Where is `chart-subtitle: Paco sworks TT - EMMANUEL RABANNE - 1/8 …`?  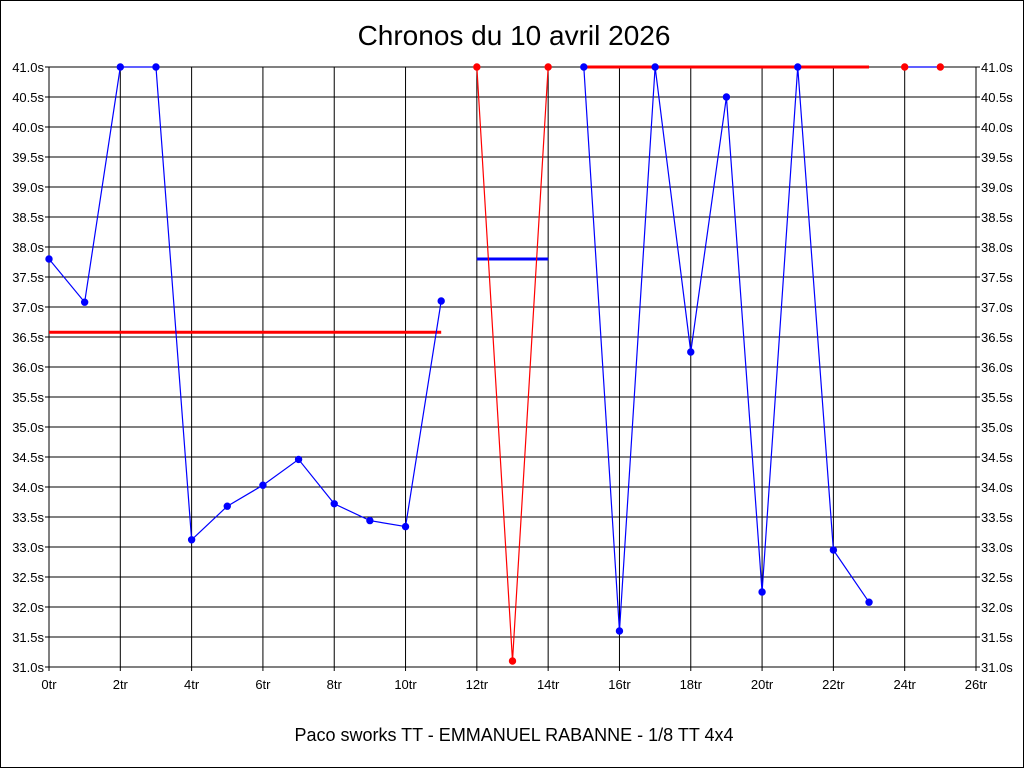
chart-subtitle: Paco sworks TT - EMMANUEL RABANNE - 1/8 … is located at coordinates (513, 735).